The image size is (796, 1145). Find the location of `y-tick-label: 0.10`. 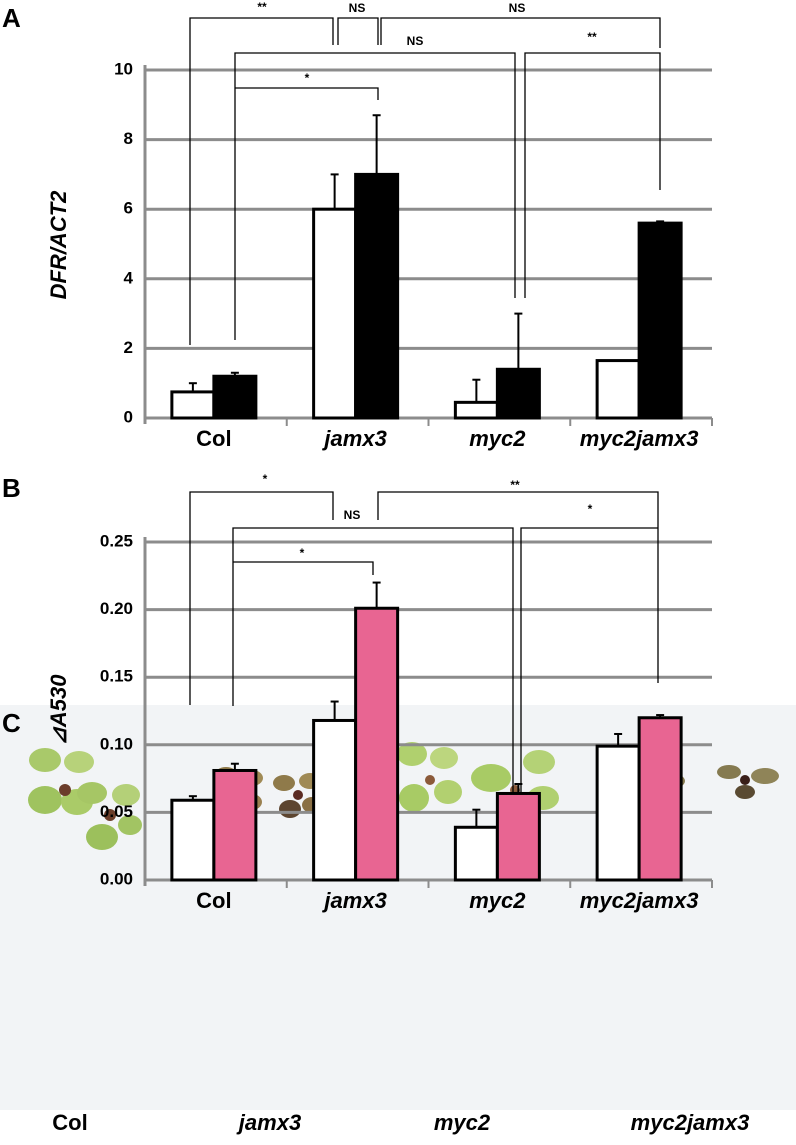

y-tick-label: 0.10 is located at coordinates (116, 743).